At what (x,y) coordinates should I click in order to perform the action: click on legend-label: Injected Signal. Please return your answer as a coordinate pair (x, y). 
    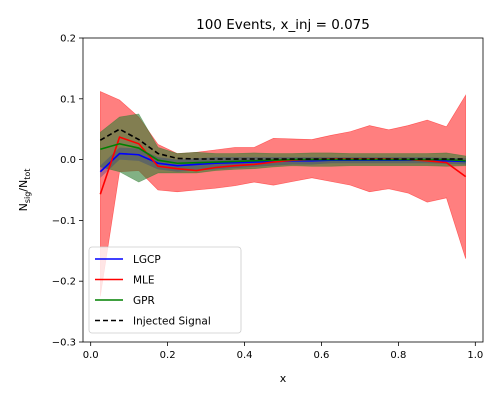
    Looking at the image, I should click on (172, 322).